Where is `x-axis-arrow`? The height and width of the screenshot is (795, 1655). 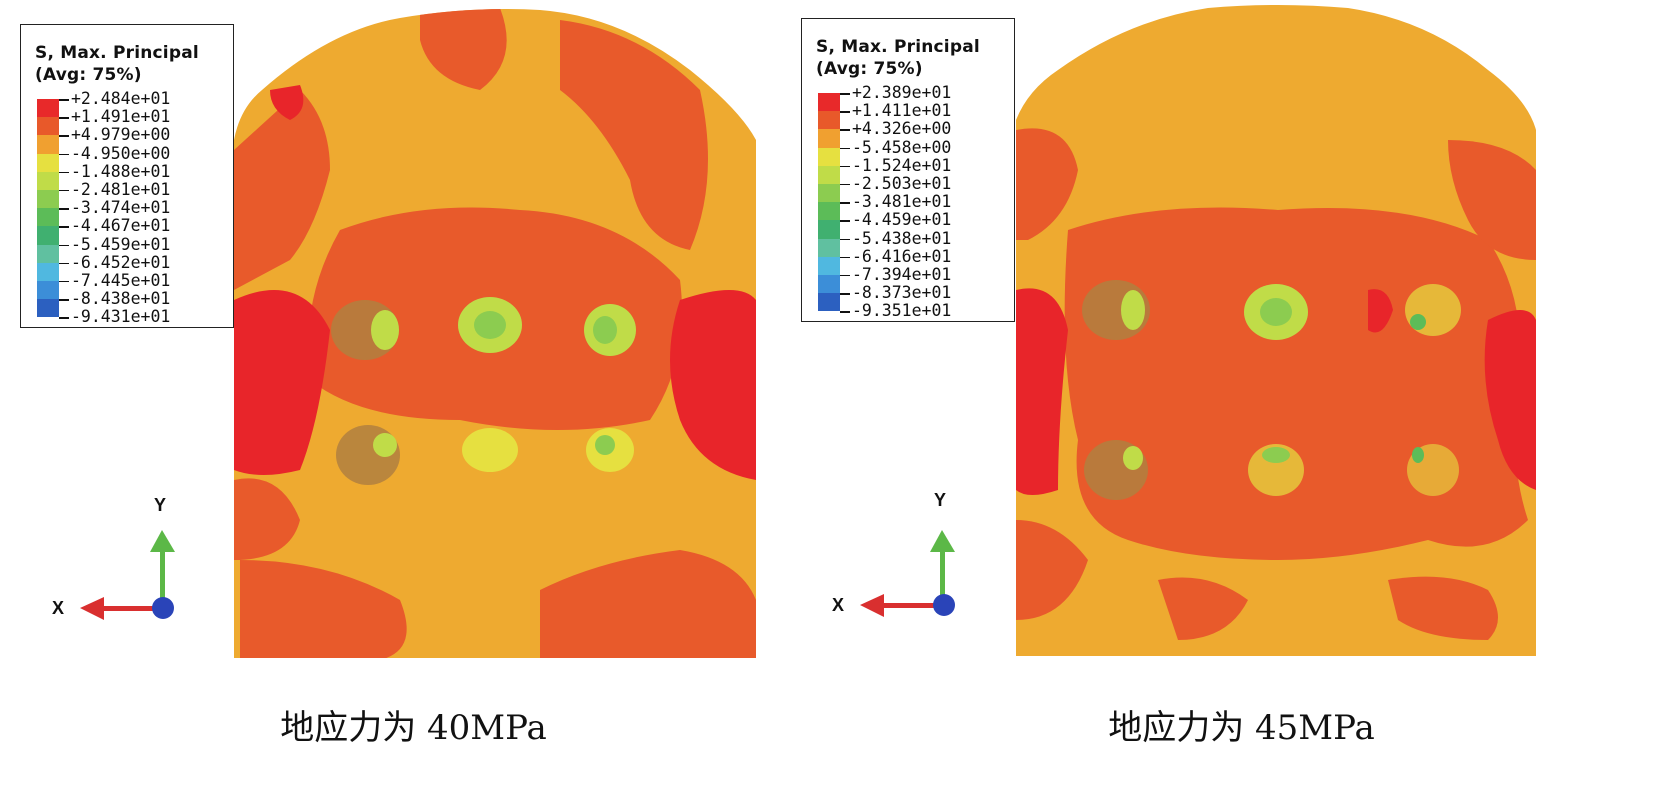 x-axis-arrow is located at coordinates (911, 605).